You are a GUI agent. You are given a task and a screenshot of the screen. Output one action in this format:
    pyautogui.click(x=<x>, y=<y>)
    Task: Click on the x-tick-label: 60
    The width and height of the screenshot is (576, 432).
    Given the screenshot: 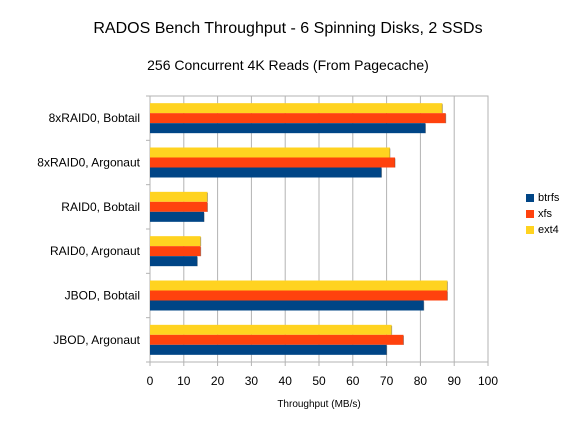 What is the action you would take?
    pyautogui.click(x=353, y=381)
    